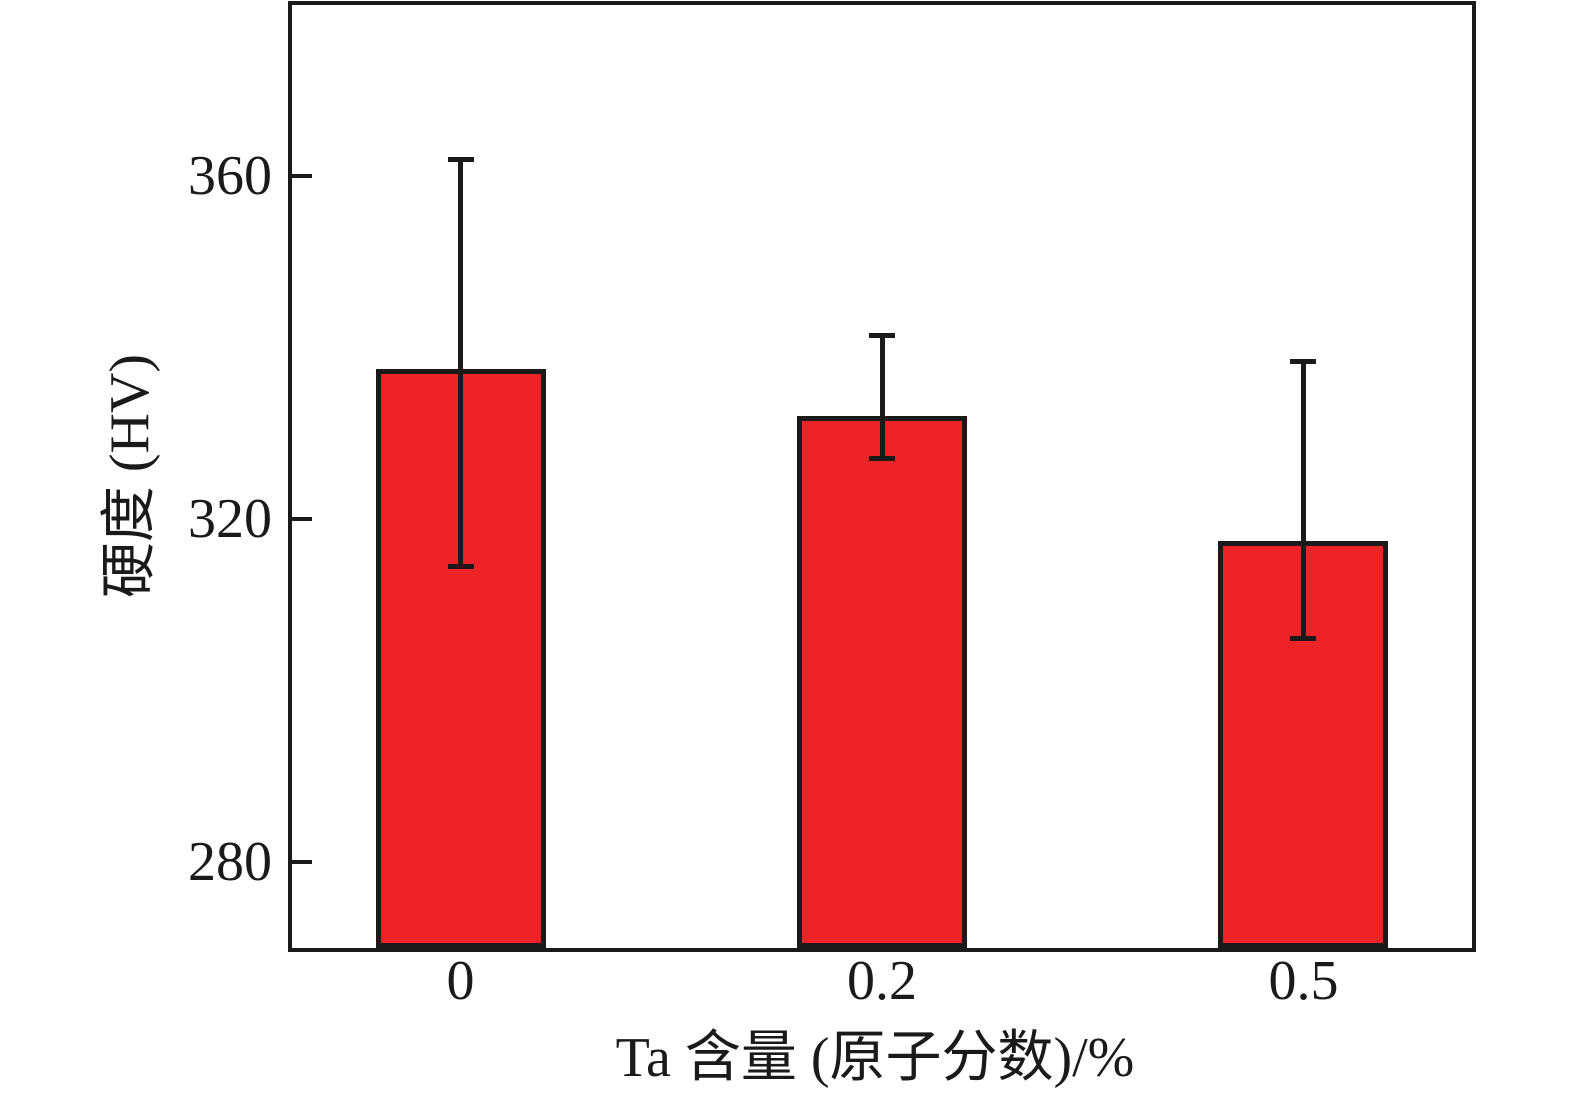 The width and height of the screenshot is (1575, 1109). Describe the element at coordinates (130, 476) in the screenshot. I see `y-axis-title: 硬度 (HV)` at that location.